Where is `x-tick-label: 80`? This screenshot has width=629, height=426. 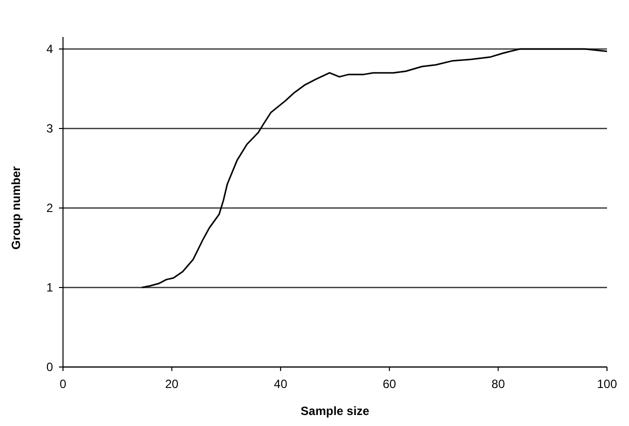
x-tick-label: 80 is located at coordinates (499, 384).